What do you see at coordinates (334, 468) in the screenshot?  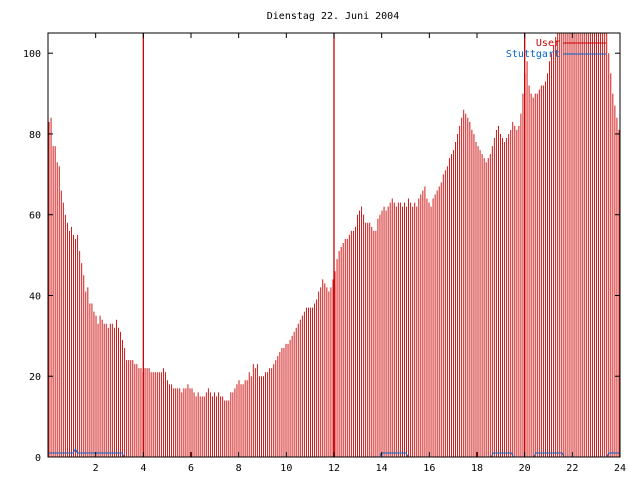 I see `x-tick-label: 12` at bounding box center [334, 468].